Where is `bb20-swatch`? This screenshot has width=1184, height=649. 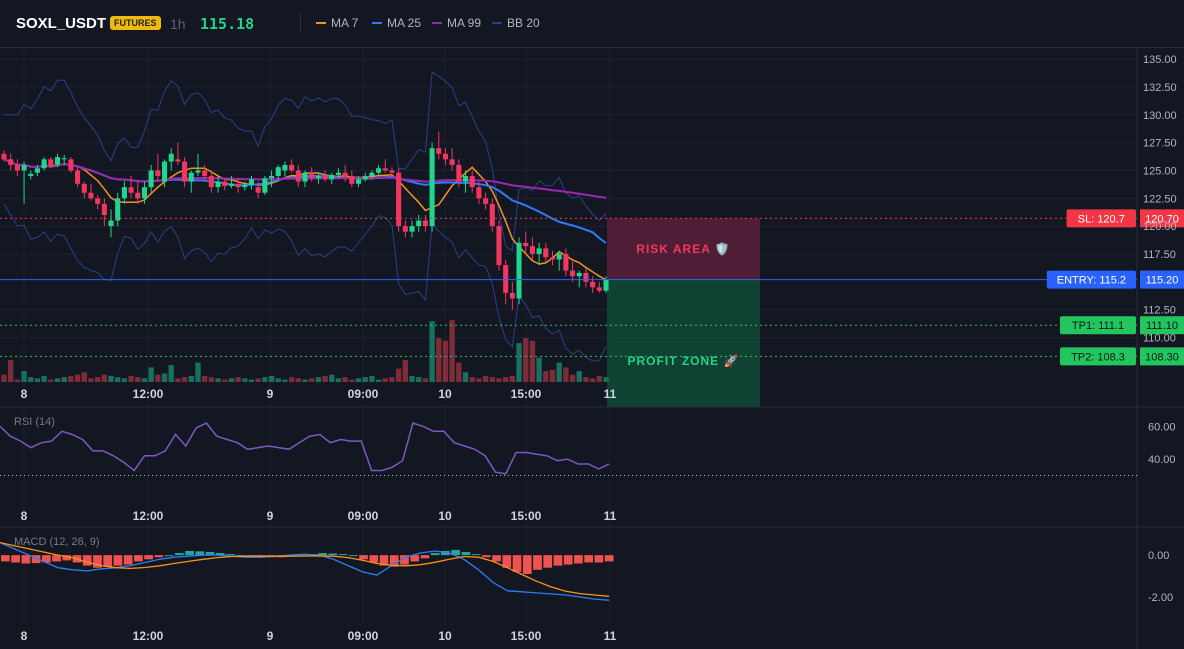 bb20-swatch is located at coordinates (497, 23).